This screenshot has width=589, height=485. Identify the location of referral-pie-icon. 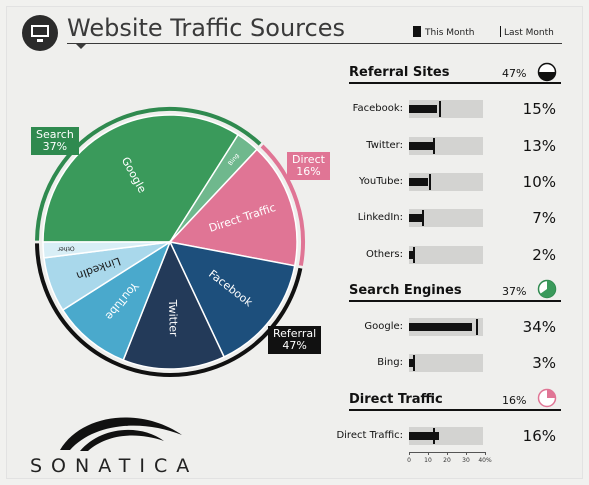
(547, 72).